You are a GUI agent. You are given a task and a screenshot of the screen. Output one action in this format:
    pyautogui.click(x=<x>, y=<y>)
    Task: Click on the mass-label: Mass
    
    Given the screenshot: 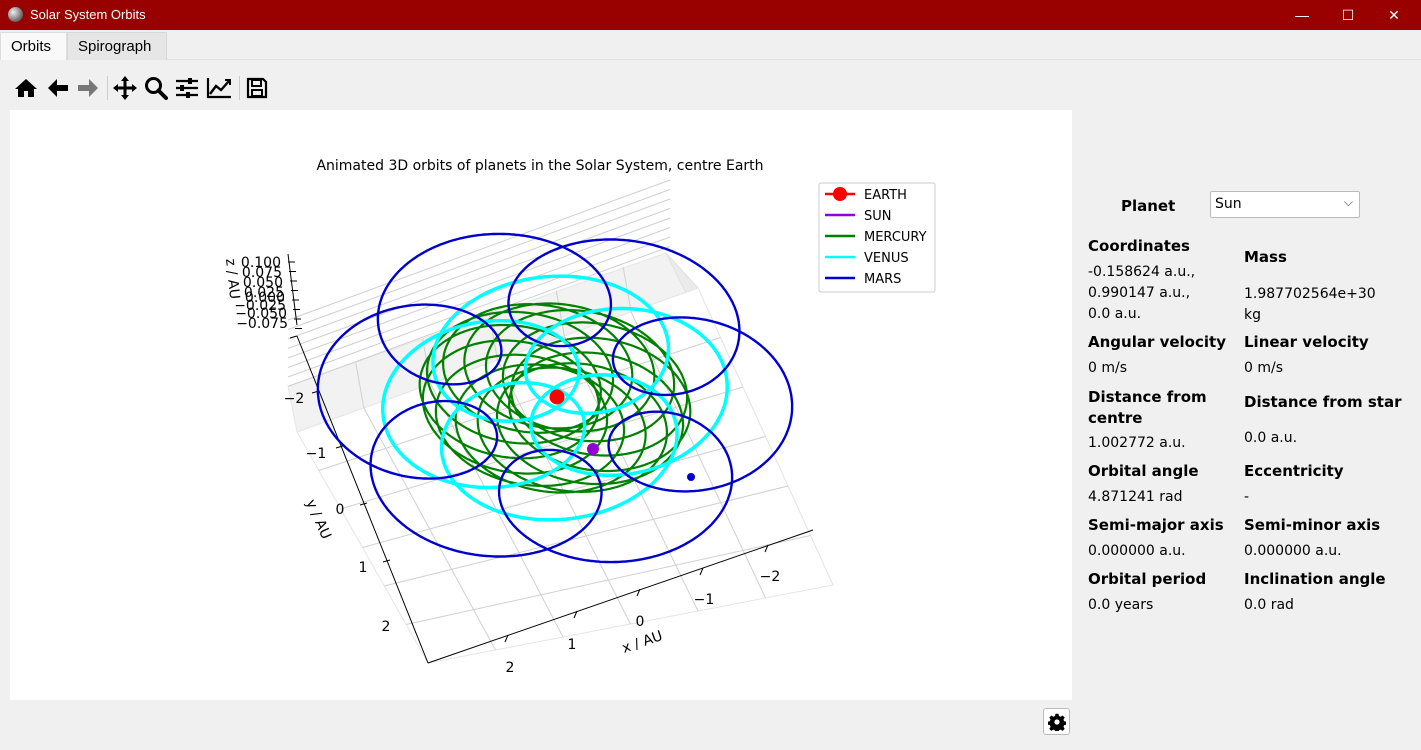 What is the action you would take?
    pyautogui.click(x=1265, y=257)
    